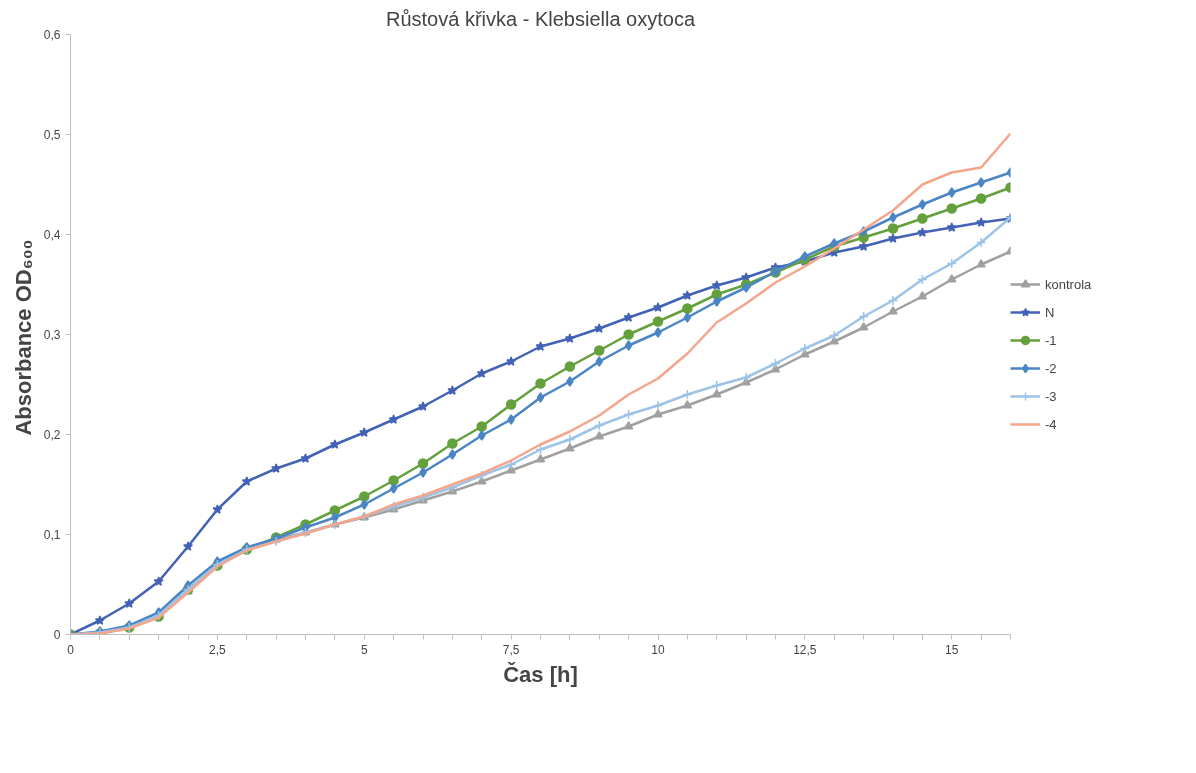 The image size is (1196, 773). I want to click on x-axis-title: Čas [h], so click(540, 674).